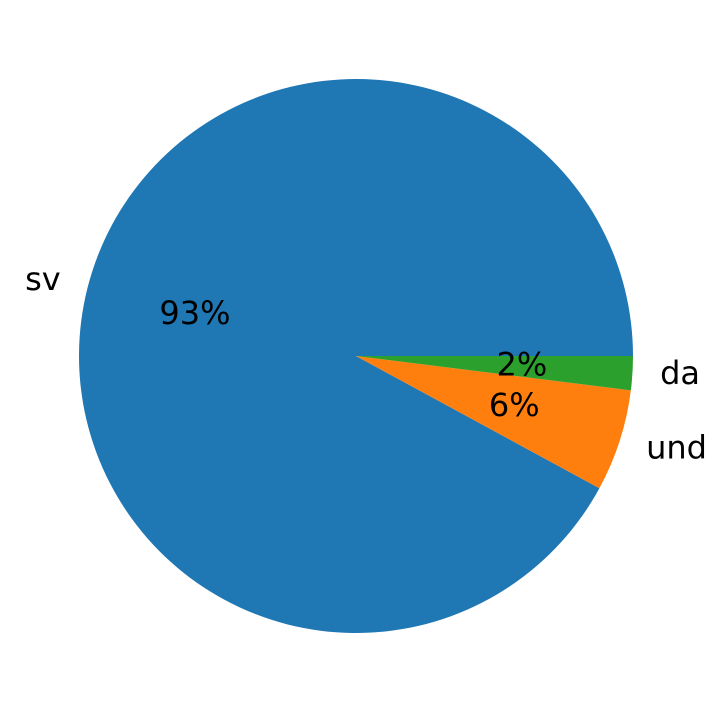 This screenshot has height=713, width=724. Describe the element at coordinates (194, 313) in the screenshot. I see `percent-label: 93%` at that location.